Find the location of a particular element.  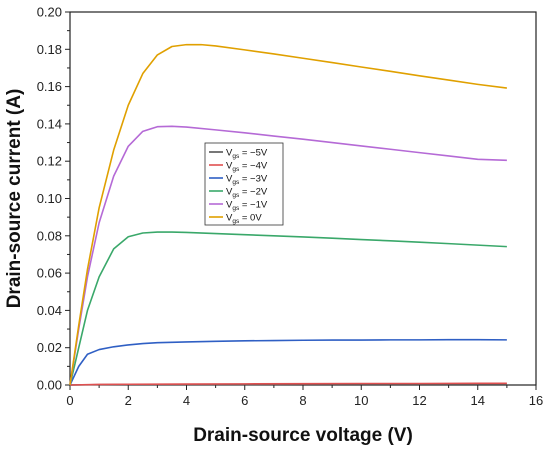

y-tick-label: 0.02 is located at coordinates (49, 347).